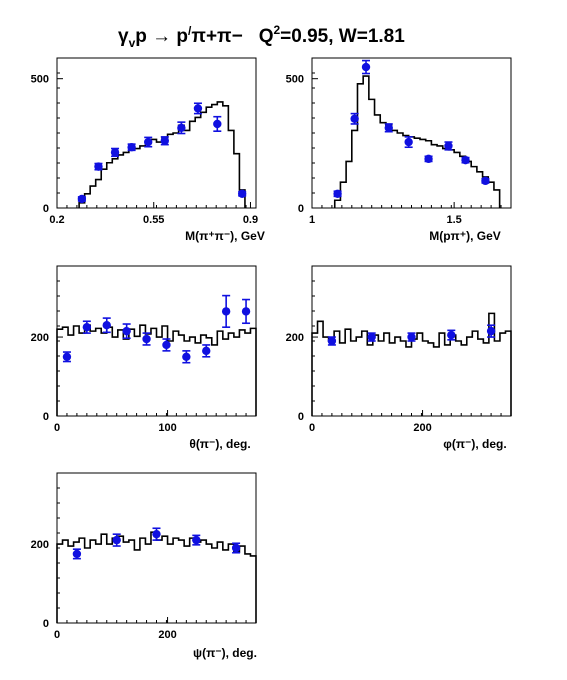 The image size is (567, 680). Describe the element at coordinates (153, 220) in the screenshot. I see `x-tick-label: 0.55` at that location.